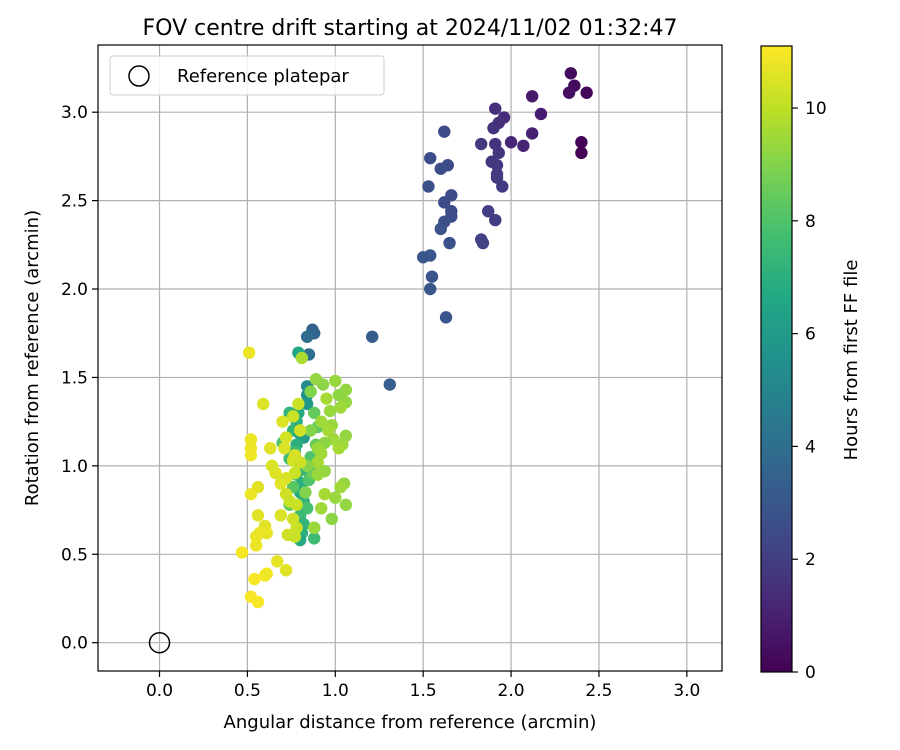 The width and height of the screenshot is (900, 750). I want to click on y-tick-label: 1.5, so click(74, 378).